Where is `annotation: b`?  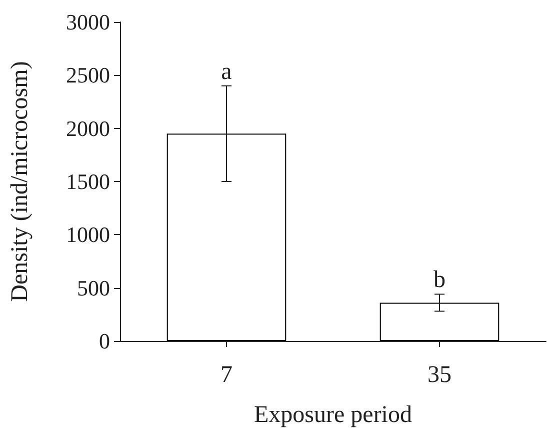
annotation: b is located at coordinates (440, 280).